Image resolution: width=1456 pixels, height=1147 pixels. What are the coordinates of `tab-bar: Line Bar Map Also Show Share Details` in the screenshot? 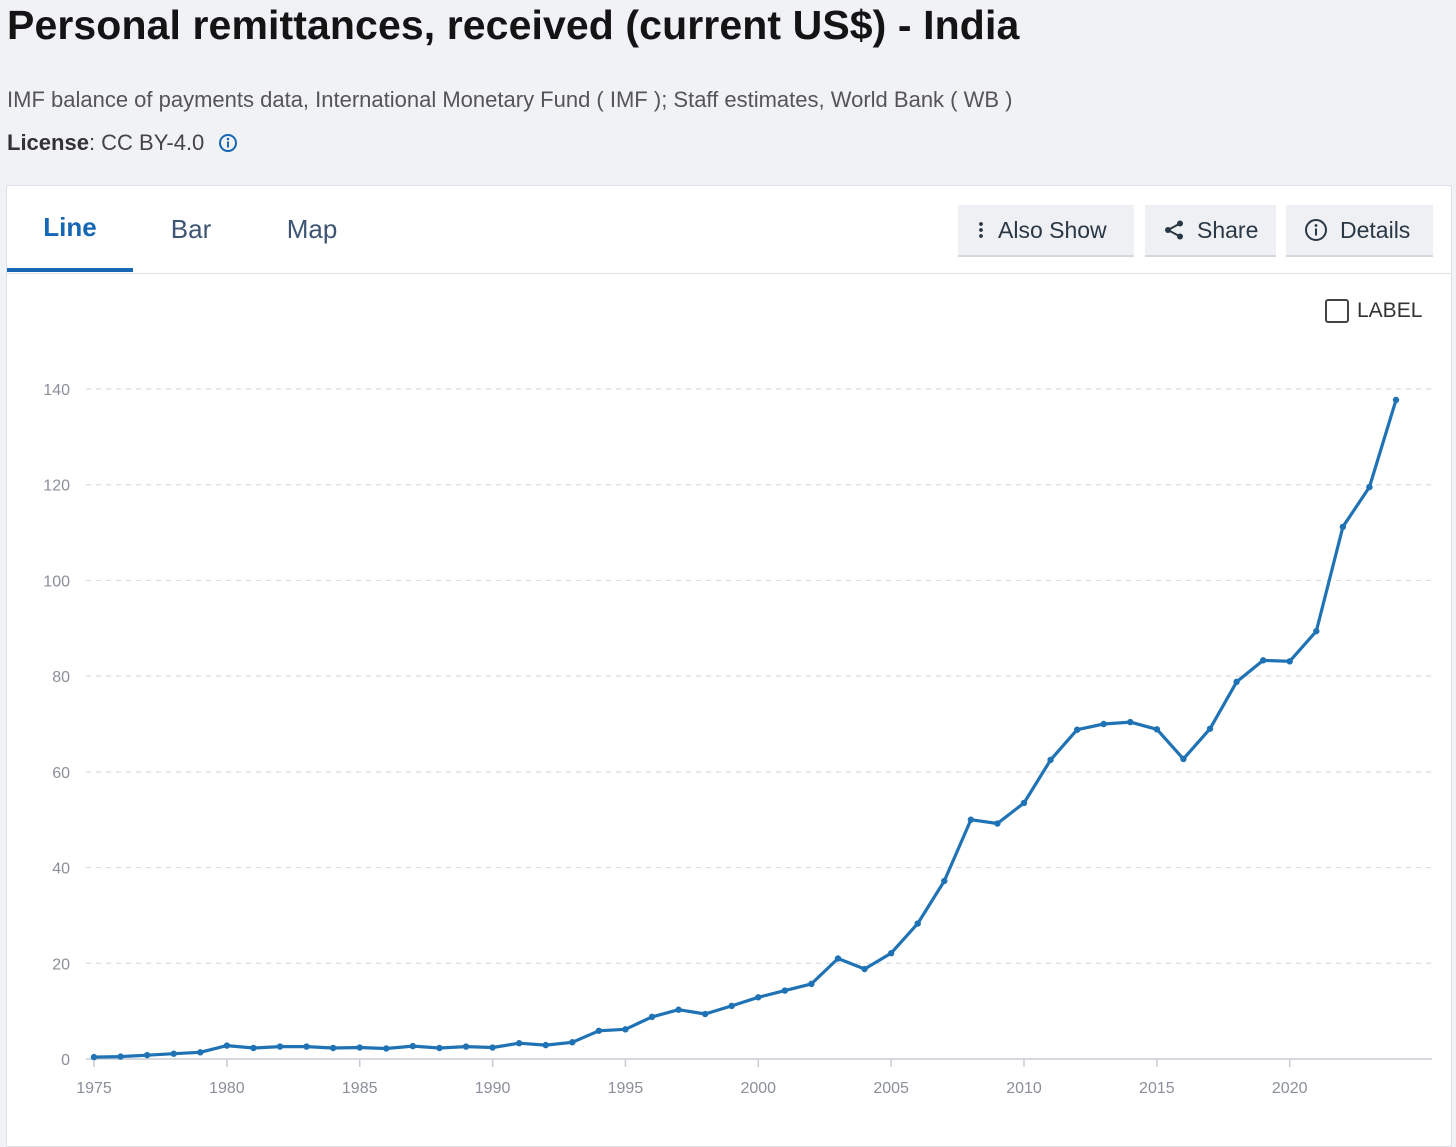 It's located at (729, 230).